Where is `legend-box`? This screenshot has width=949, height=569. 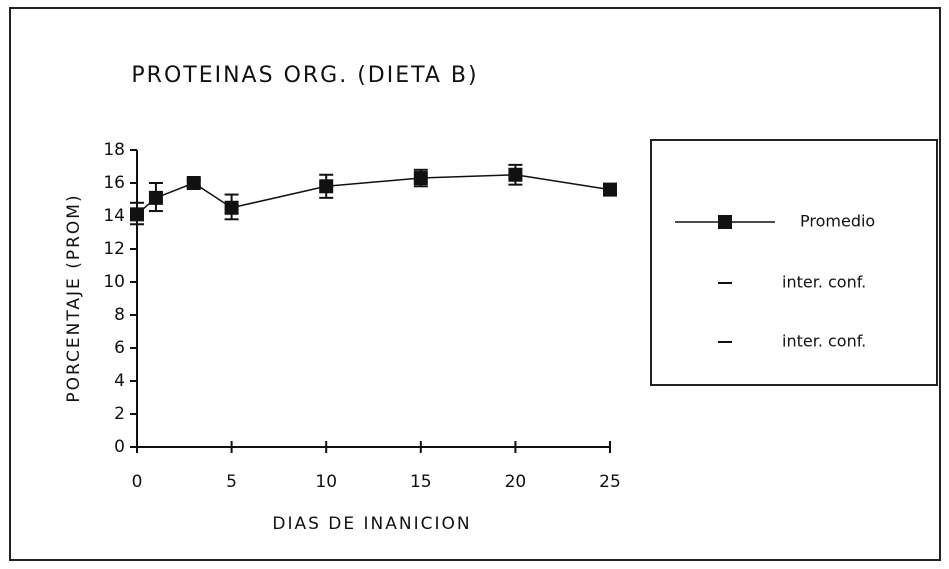
legend-box is located at coordinates (794, 262).